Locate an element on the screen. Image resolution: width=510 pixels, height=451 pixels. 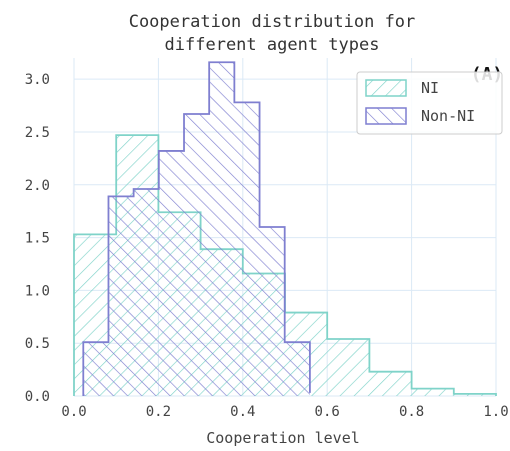
y-tick-label: 2.5 is located at coordinates (37, 133).